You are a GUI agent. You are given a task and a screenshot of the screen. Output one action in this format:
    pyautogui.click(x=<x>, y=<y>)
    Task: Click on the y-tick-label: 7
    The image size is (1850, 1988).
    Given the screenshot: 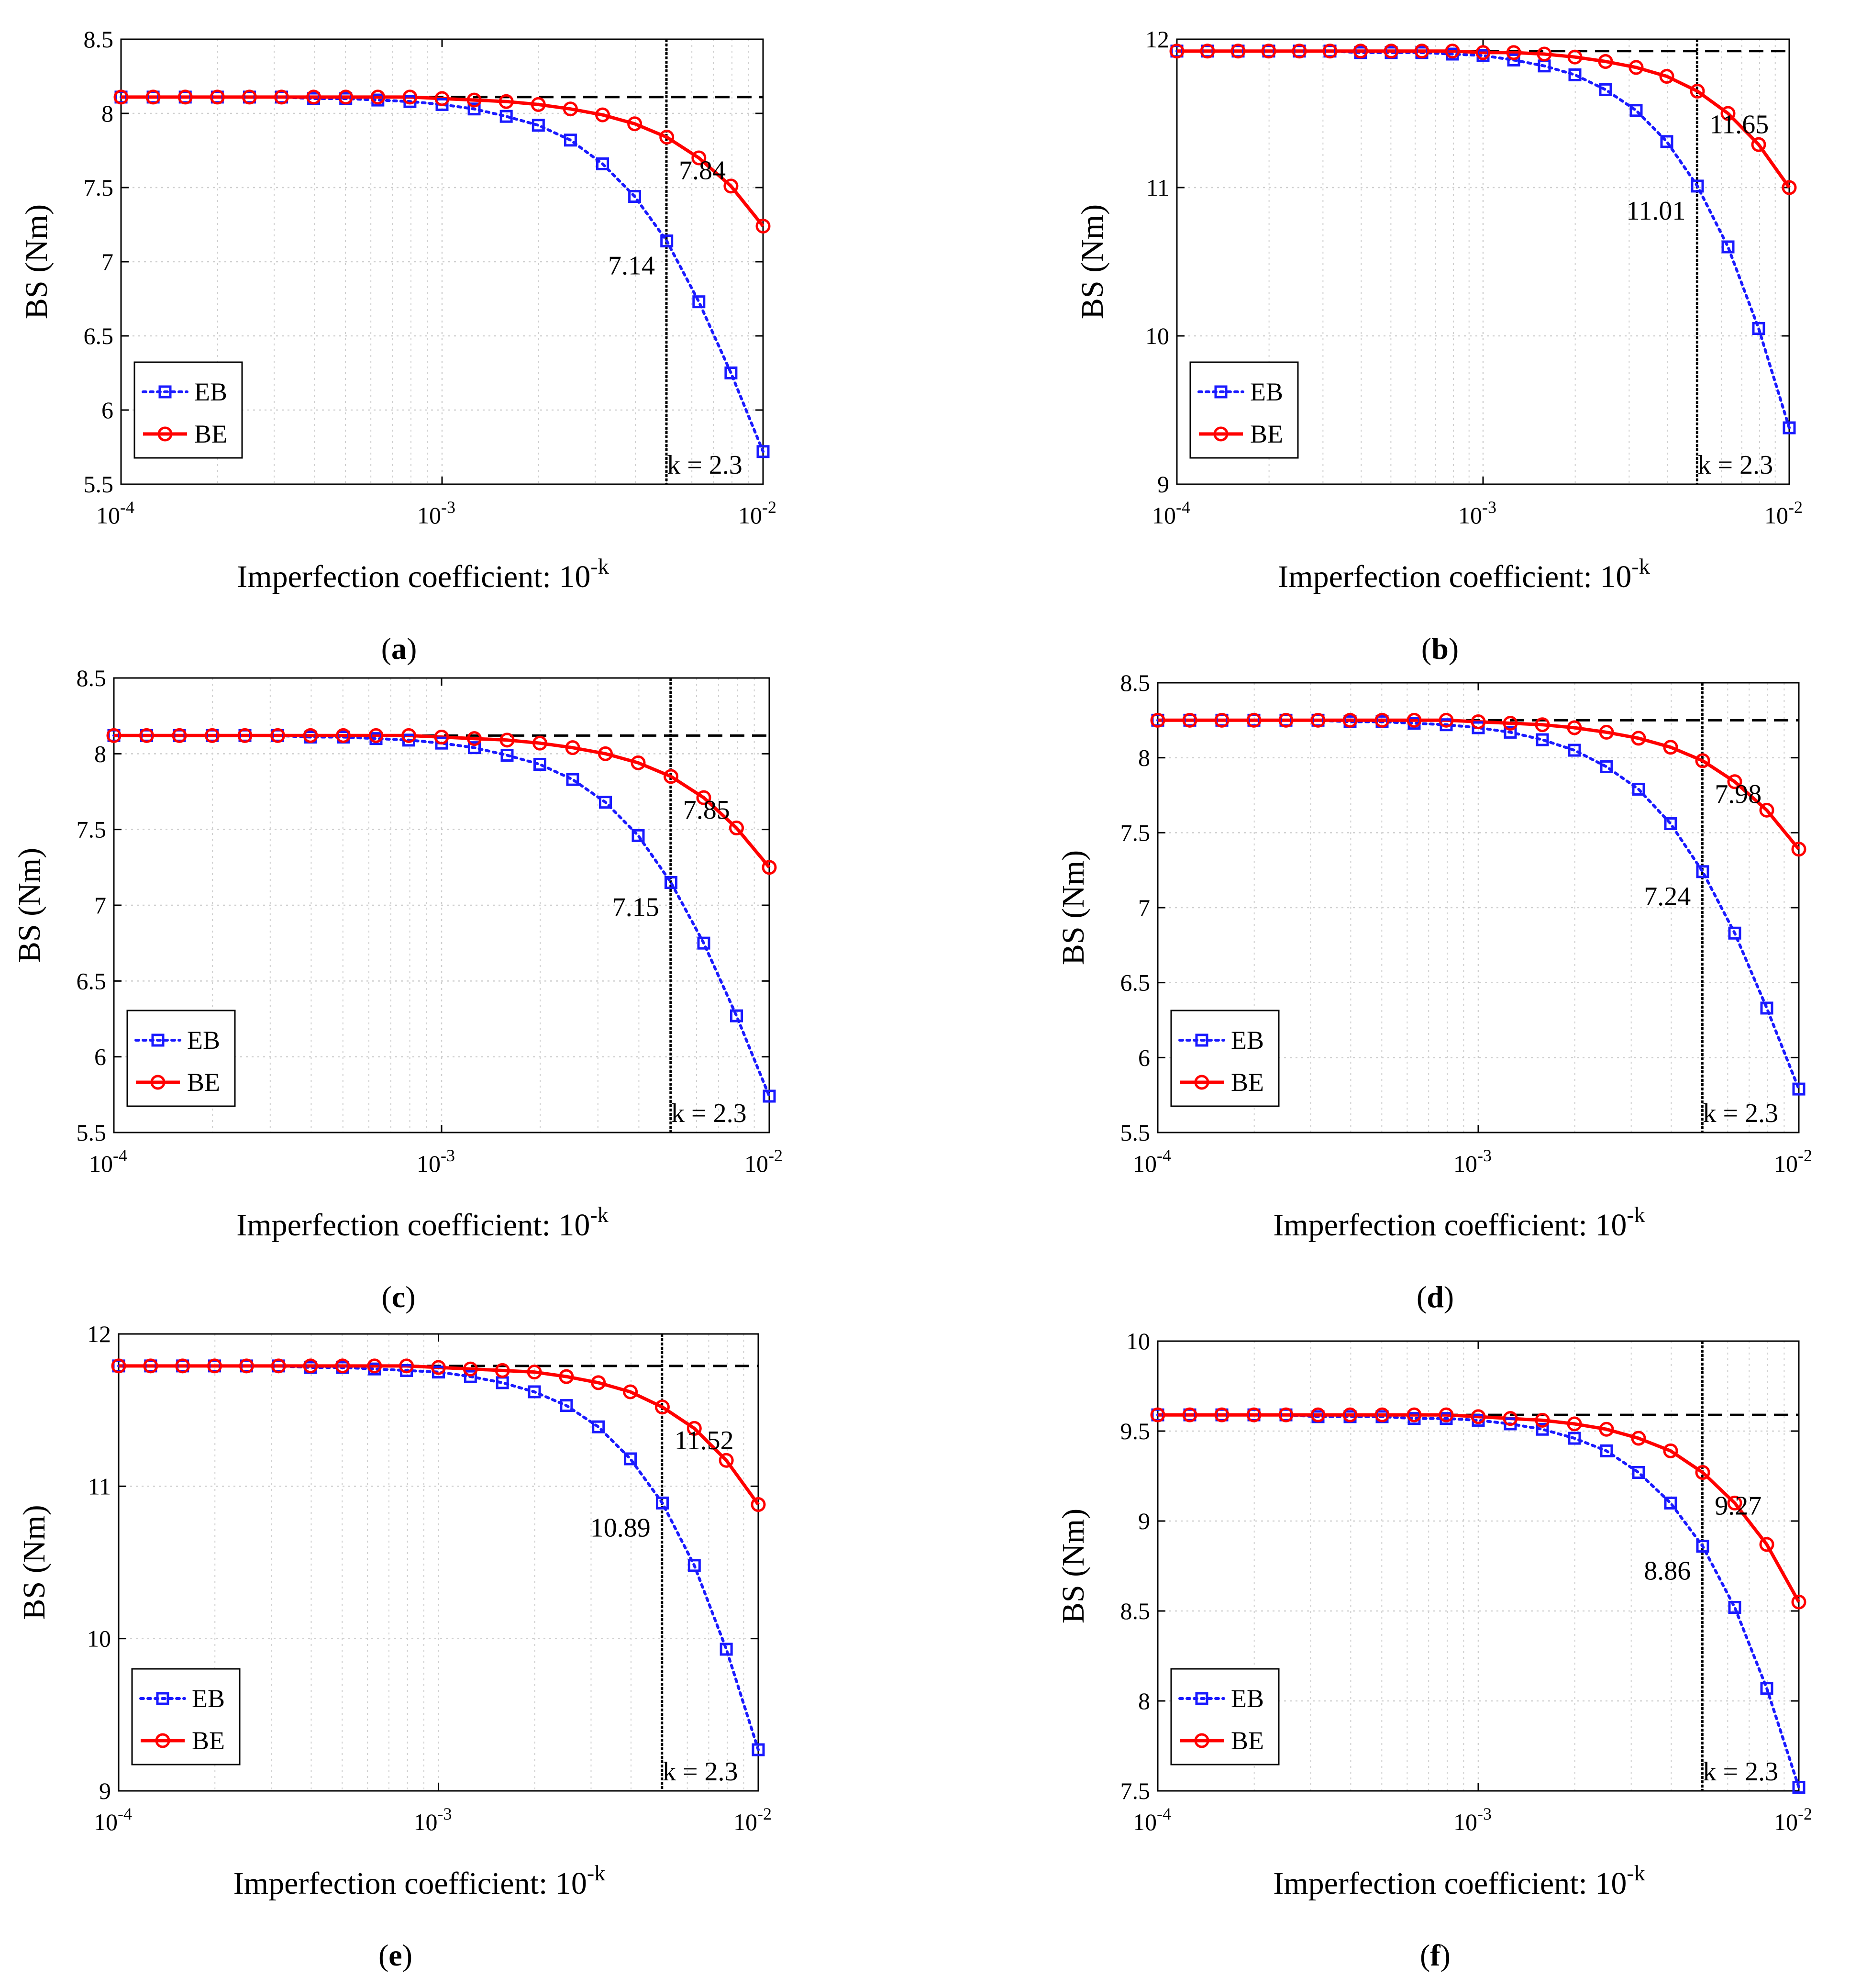 What is the action you would take?
    pyautogui.click(x=1144, y=907)
    